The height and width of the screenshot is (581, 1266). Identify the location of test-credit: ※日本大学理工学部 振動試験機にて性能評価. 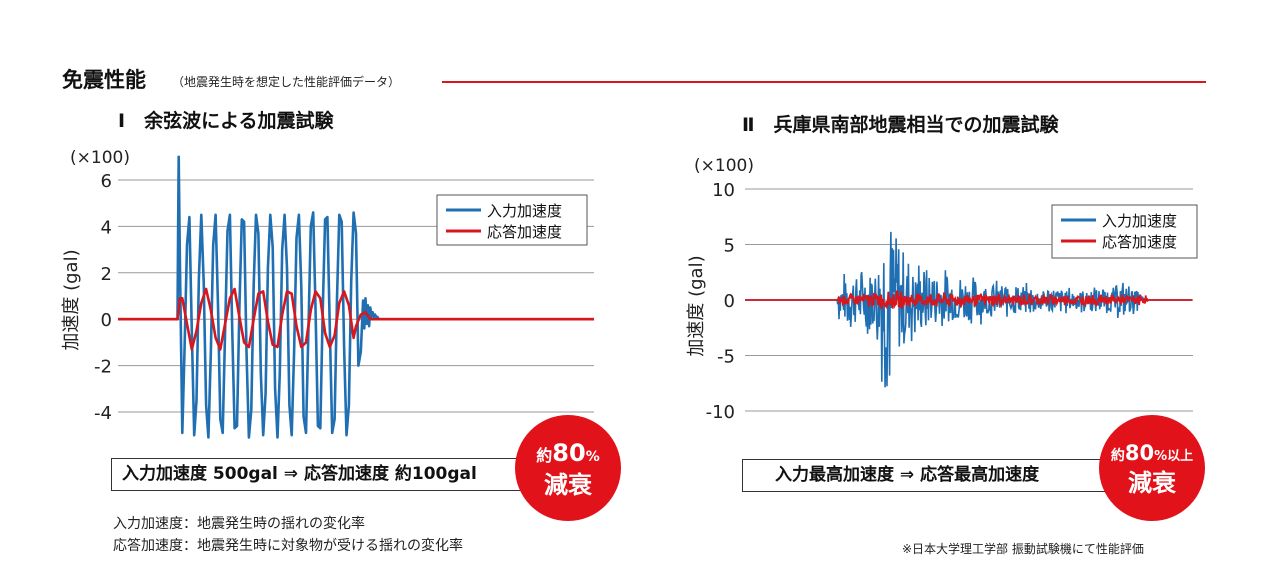
(1023, 549).